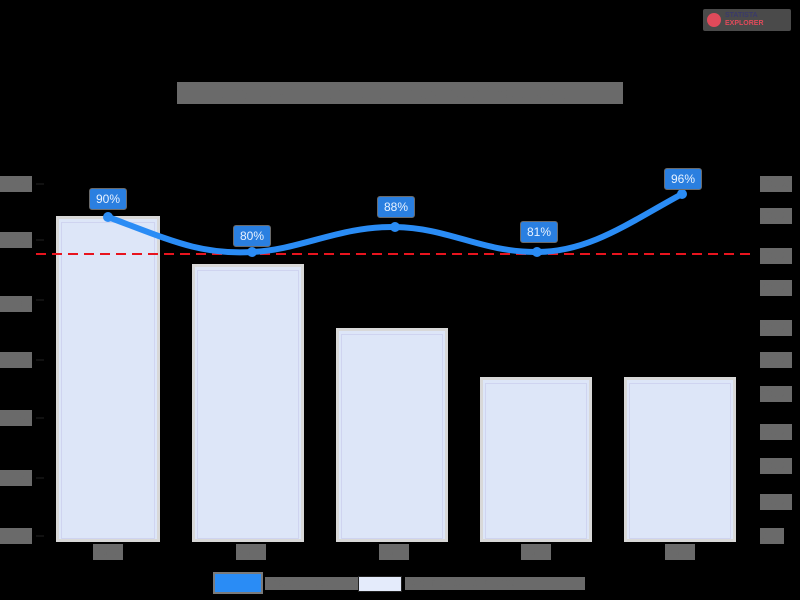 This screenshot has height=600, width=800. I want to click on left-axis-tick: 100, so click(16, 240).